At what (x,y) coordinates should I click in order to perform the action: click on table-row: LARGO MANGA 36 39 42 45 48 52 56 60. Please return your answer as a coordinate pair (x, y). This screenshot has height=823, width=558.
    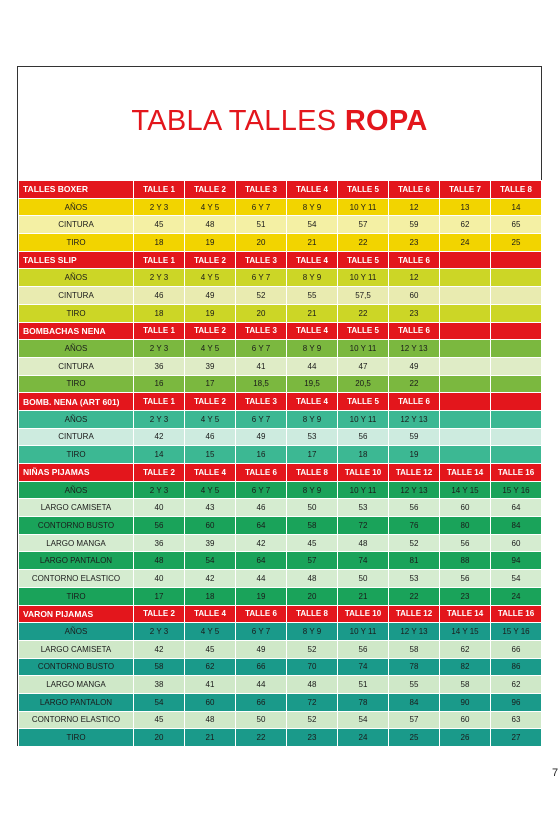
    Looking at the image, I should click on (280, 543).